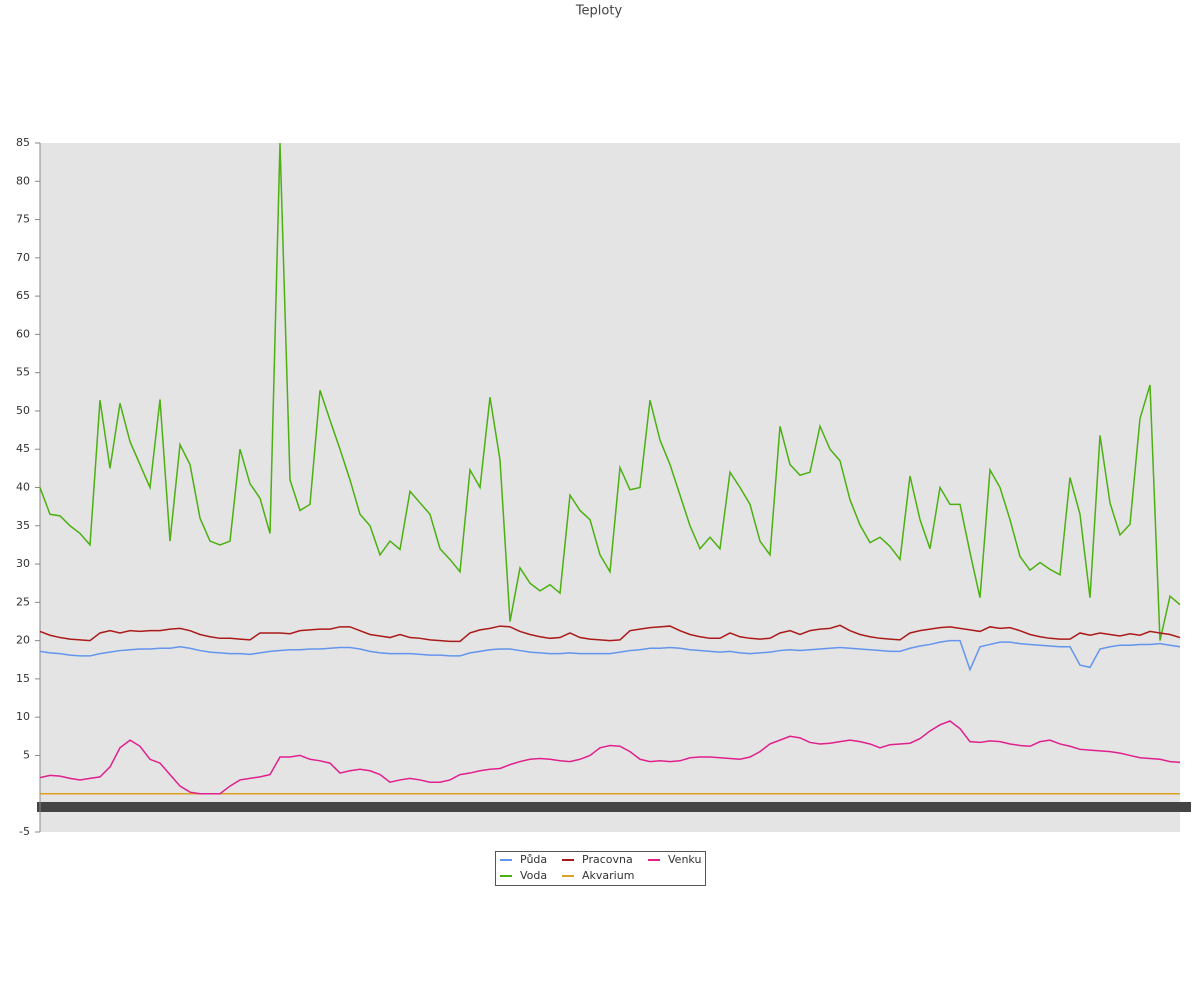 Image resolution: width=1200 pixels, height=1000 pixels. What do you see at coordinates (533, 875) in the screenshot?
I see `legend-label: Voda` at bounding box center [533, 875].